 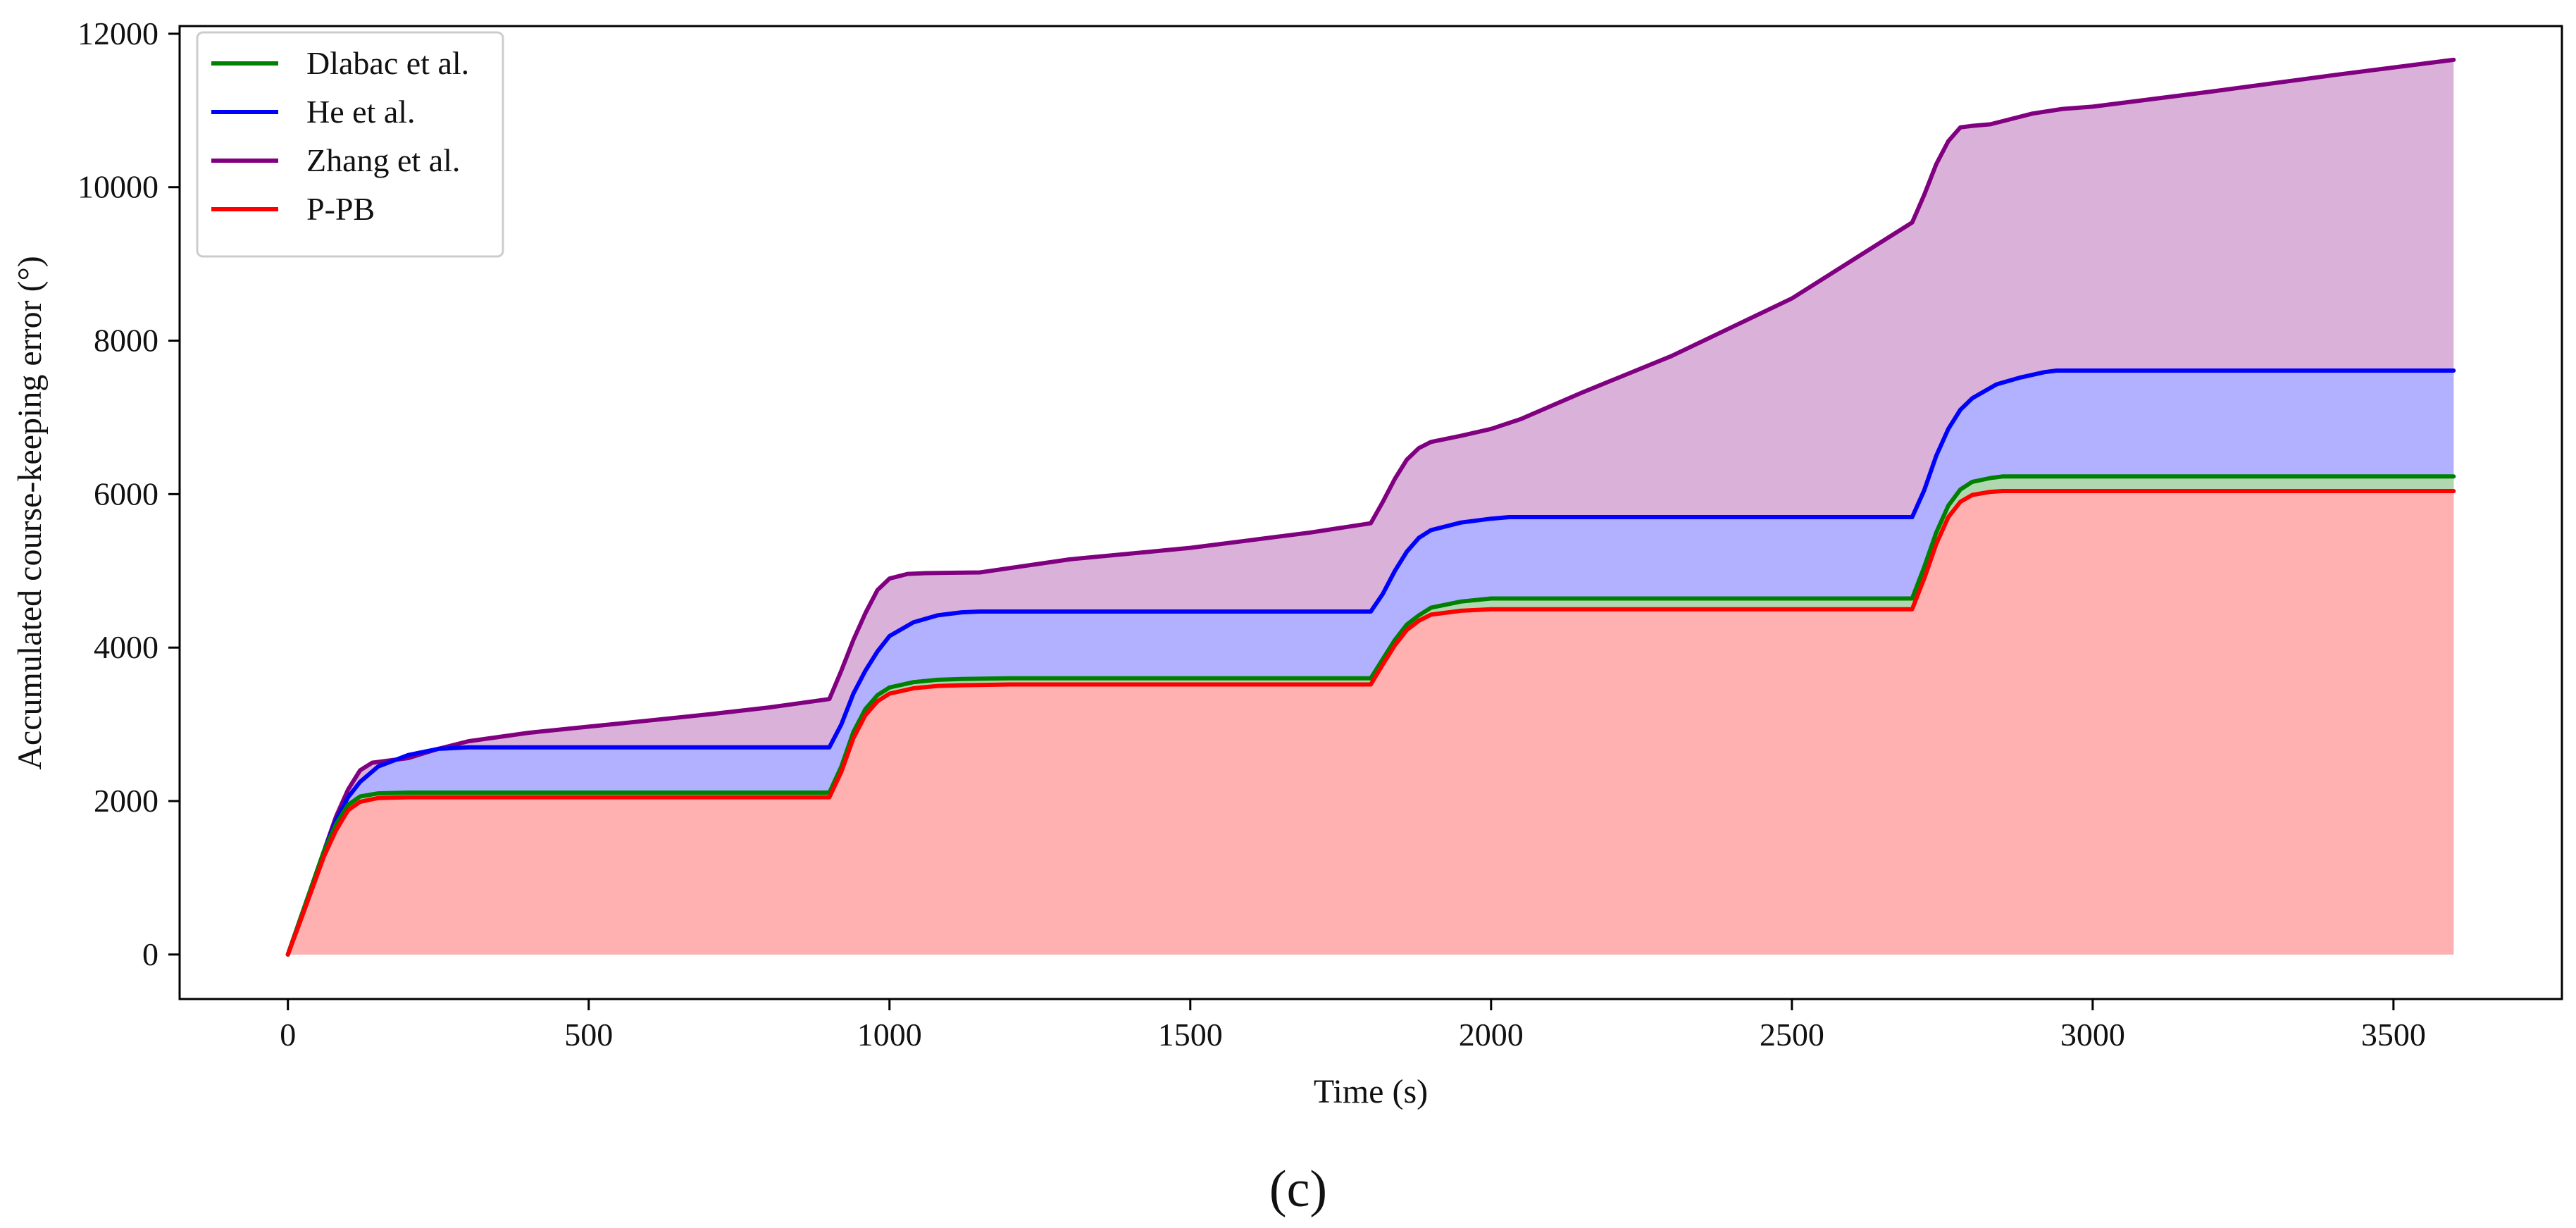 I want to click on legend-label-zhang-et-al: Zhang et al., so click(x=383, y=160).